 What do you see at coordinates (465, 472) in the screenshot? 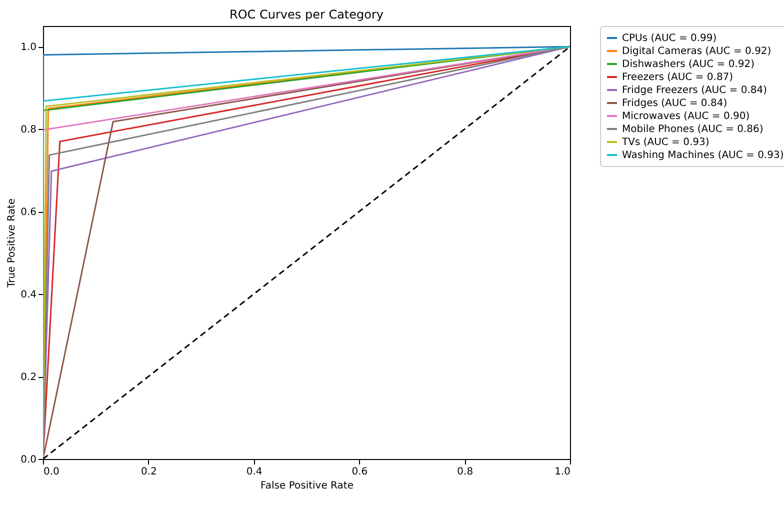
I see `x-tick-label: 0.8` at bounding box center [465, 472].